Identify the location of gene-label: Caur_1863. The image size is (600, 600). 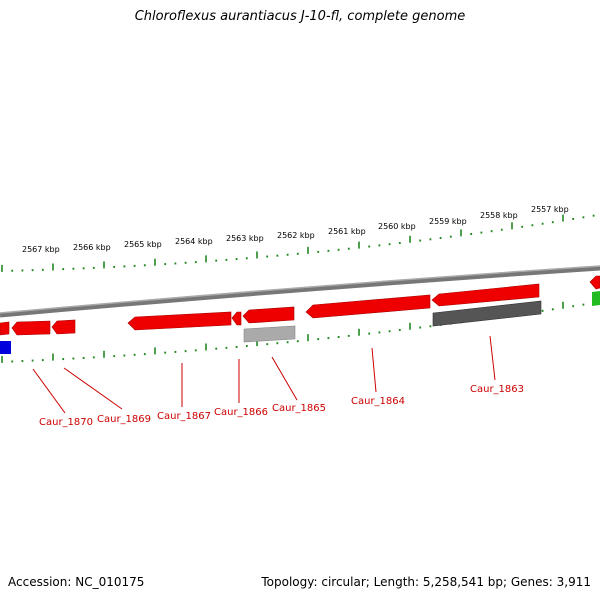
(497, 389).